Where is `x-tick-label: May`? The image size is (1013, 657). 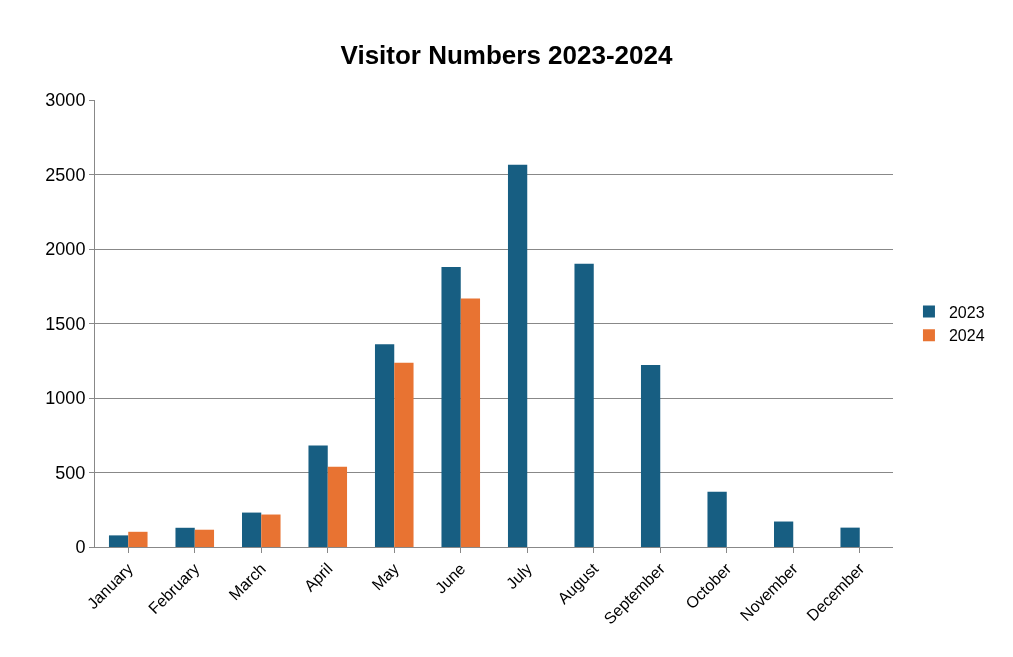
x-tick-label: May is located at coordinates (385, 576).